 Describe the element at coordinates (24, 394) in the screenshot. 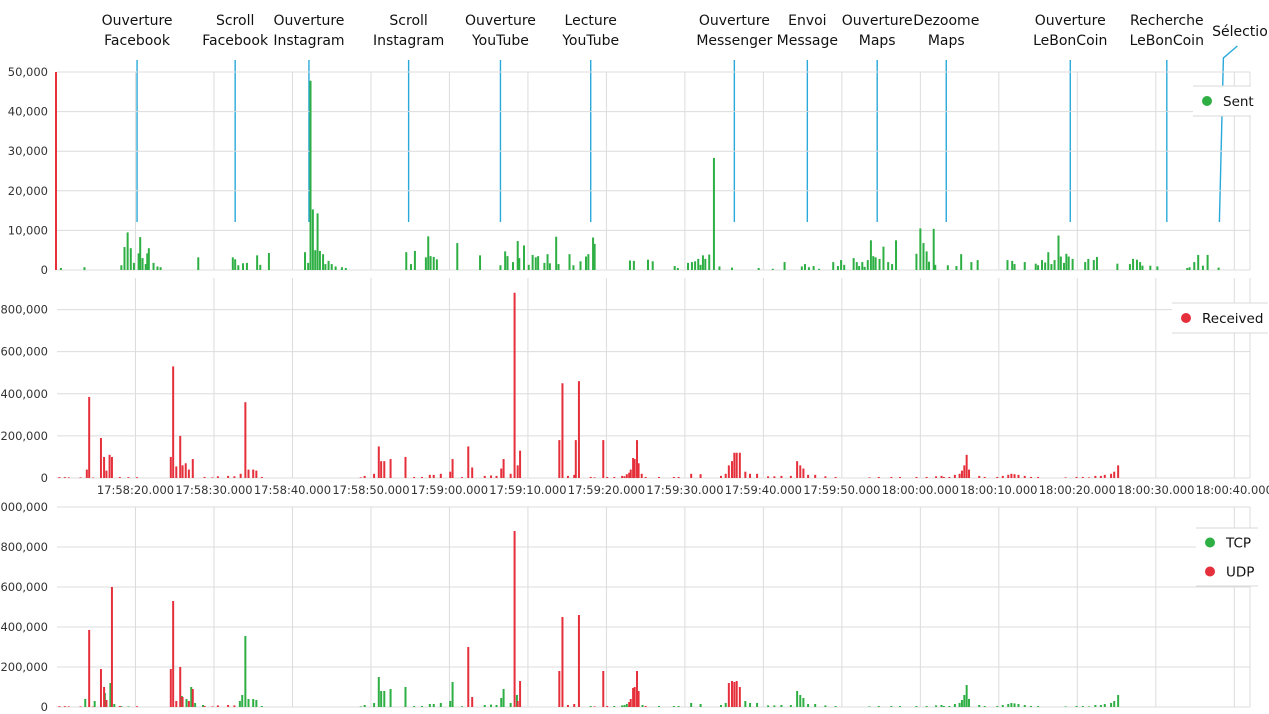

I see `y-tick-label: 400,000` at that location.